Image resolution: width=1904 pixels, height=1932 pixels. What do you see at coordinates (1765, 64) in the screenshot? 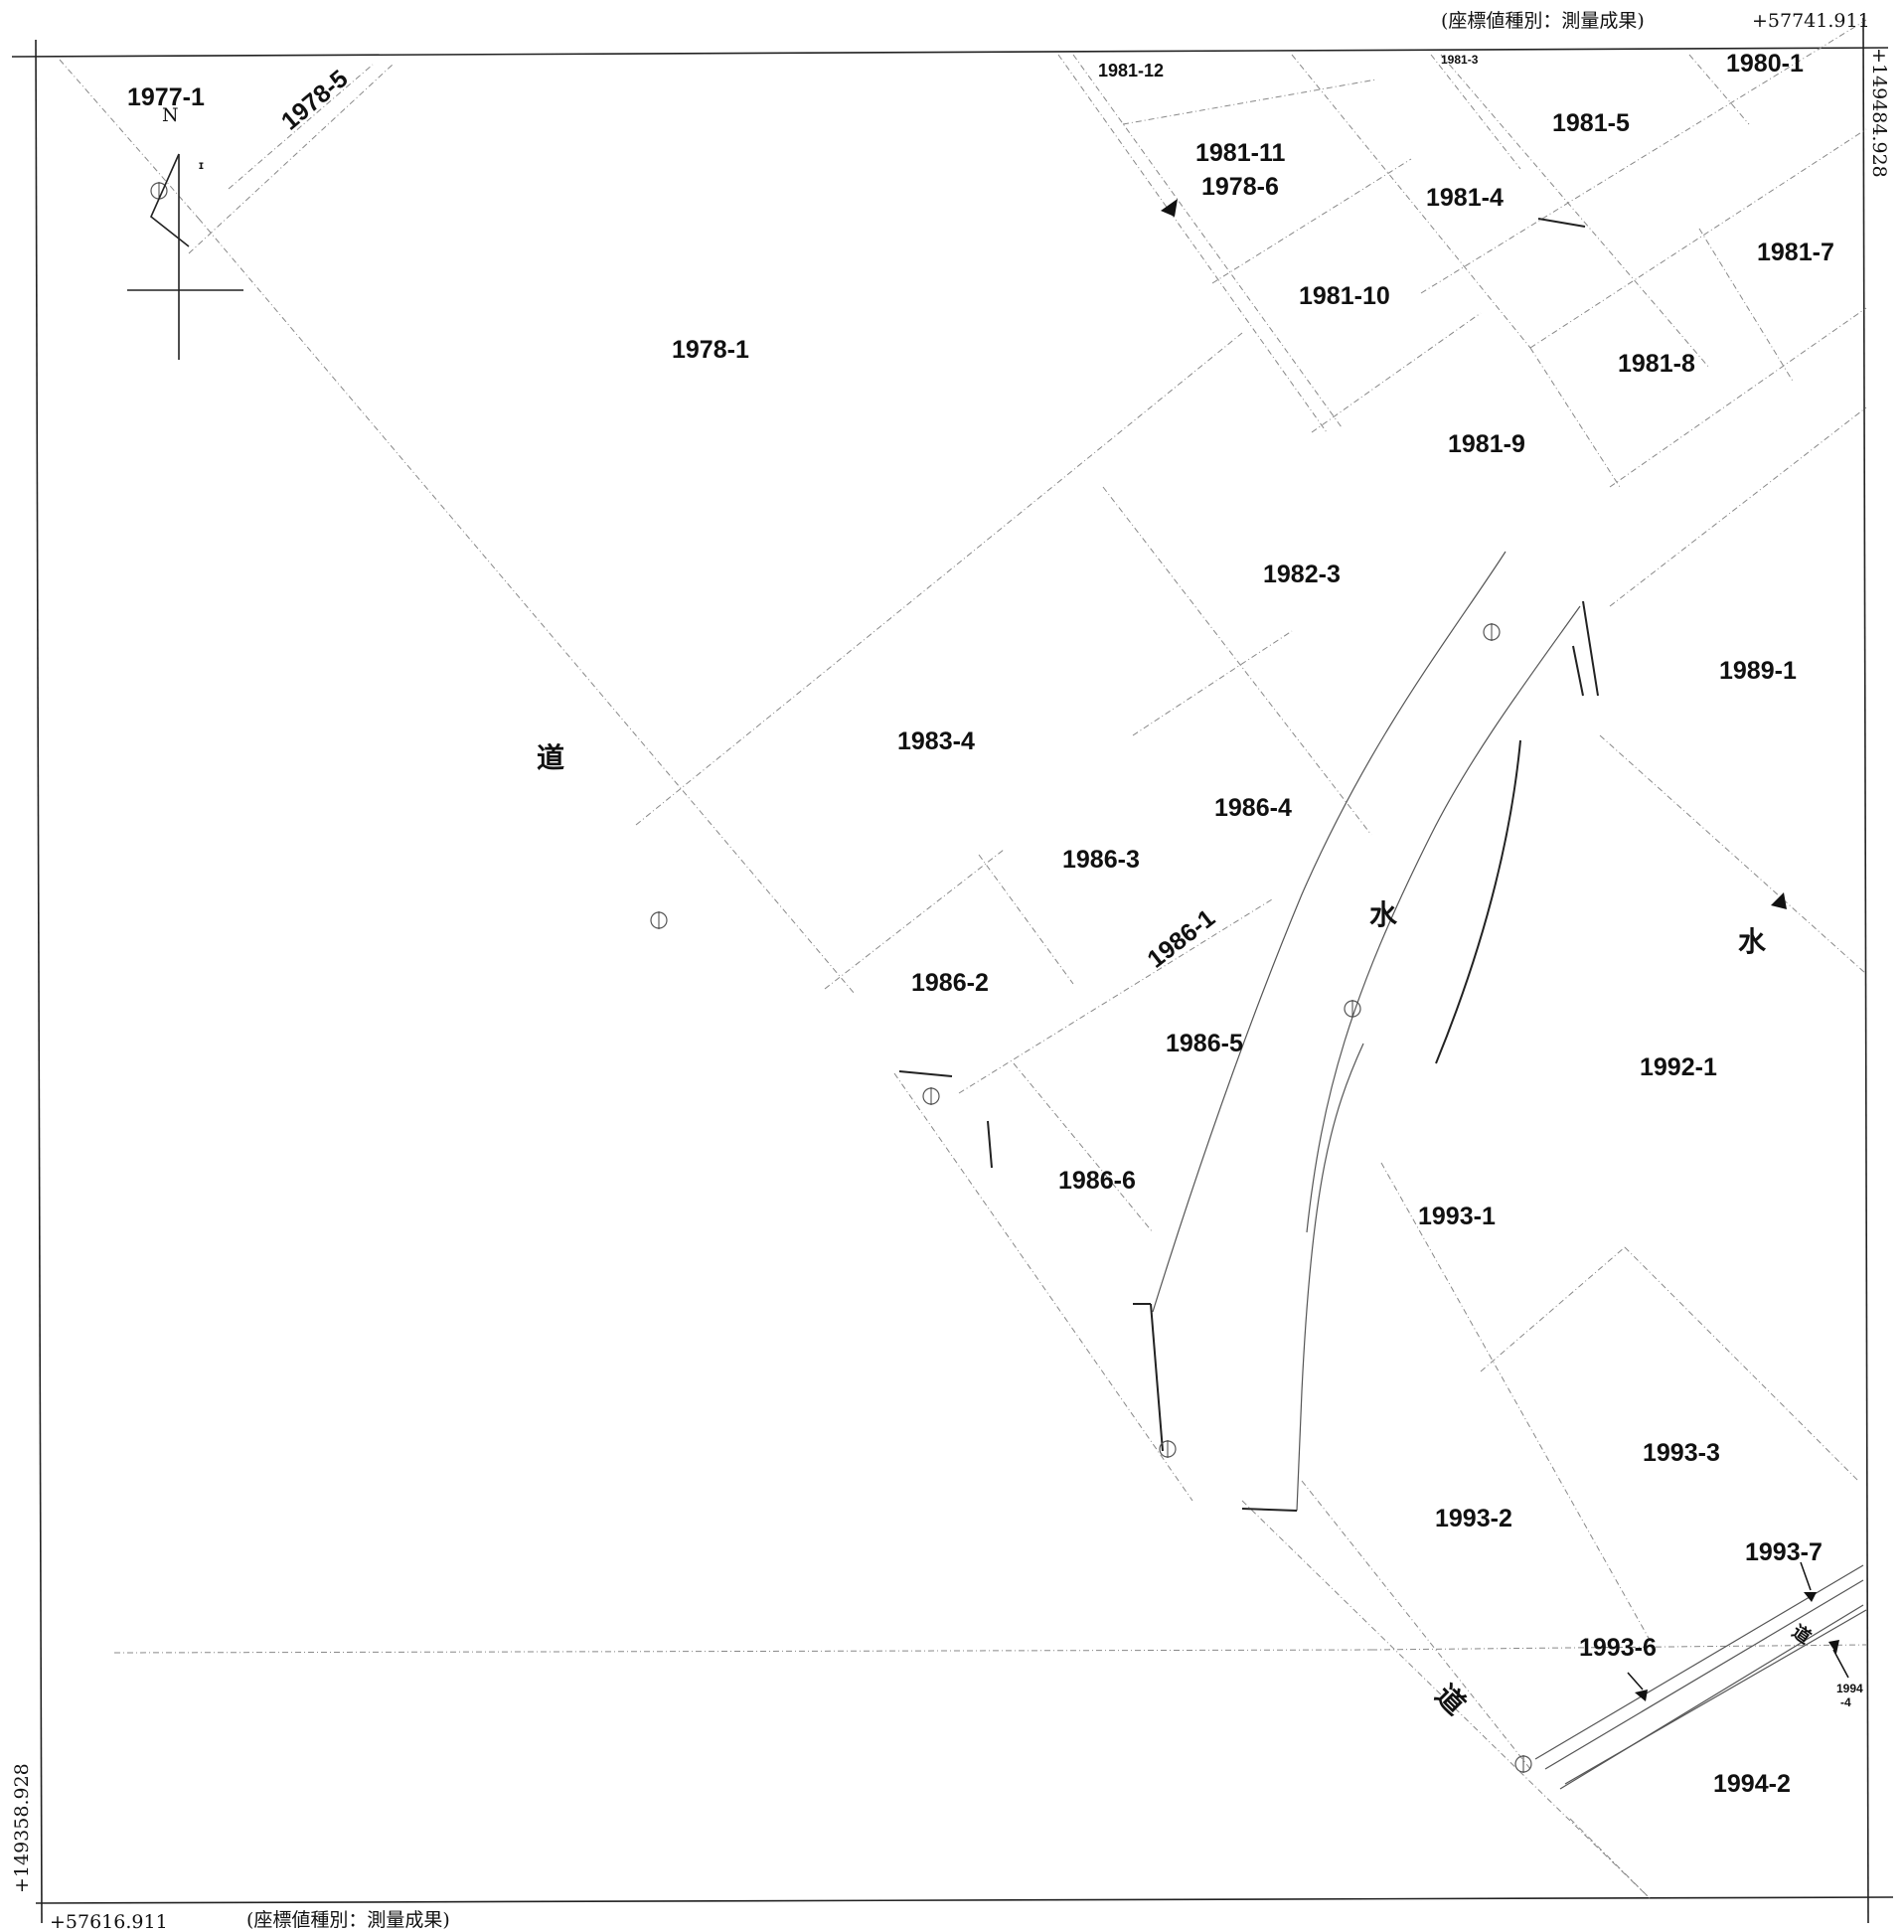
I see `parcel-label: 1980-1` at bounding box center [1765, 64].